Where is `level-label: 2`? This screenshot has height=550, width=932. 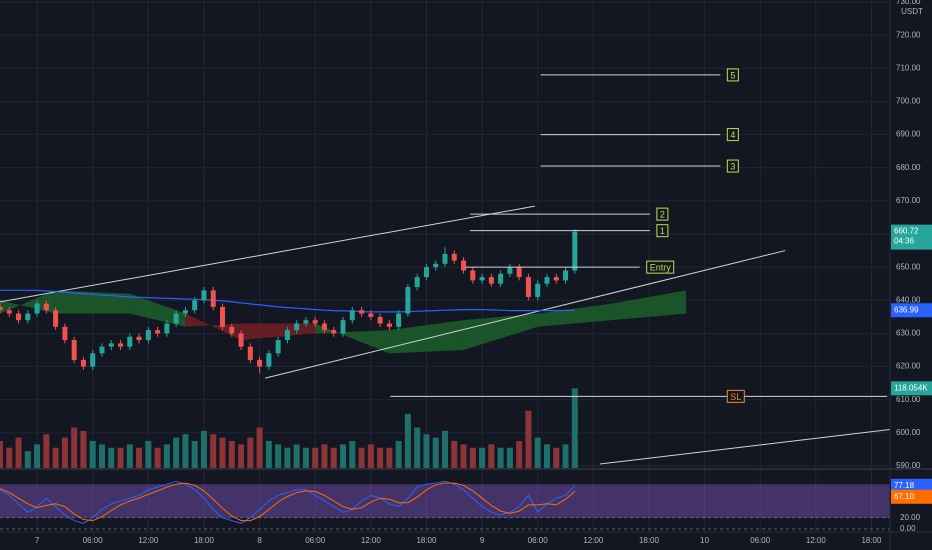 level-label: 2 is located at coordinates (662, 214).